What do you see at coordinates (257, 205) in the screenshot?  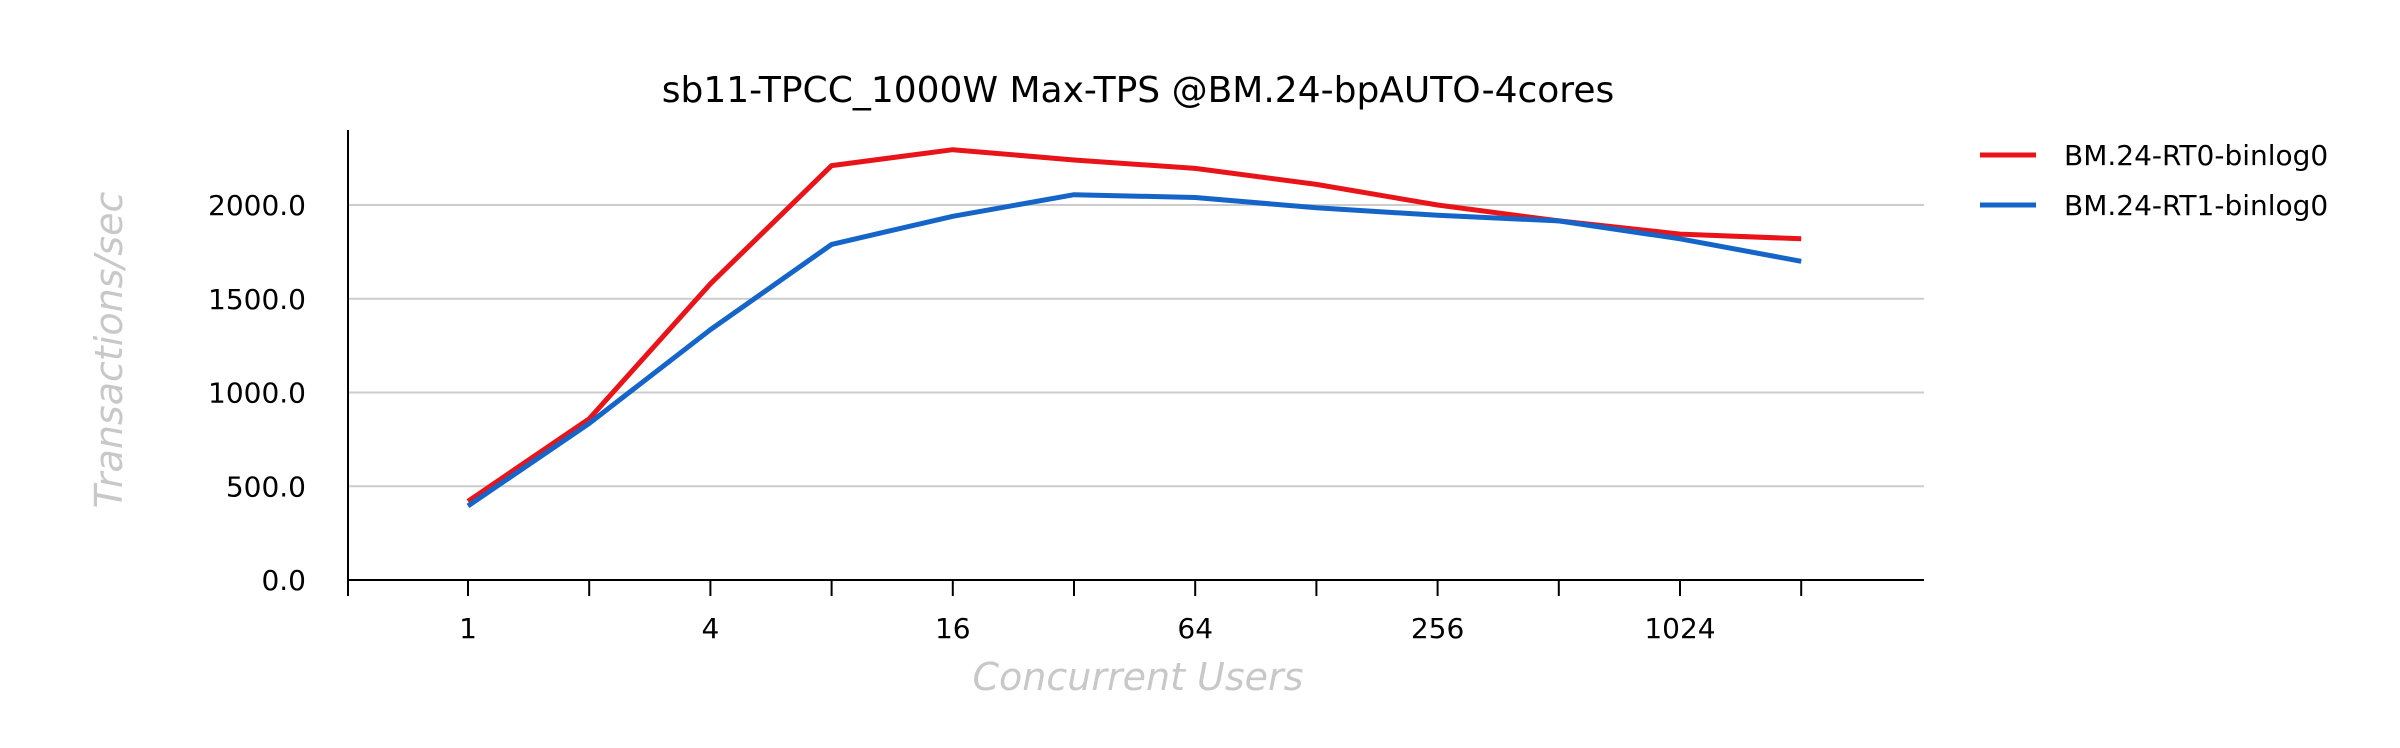 I see `y-tick-label: 2000.0` at bounding box center [257, 205].